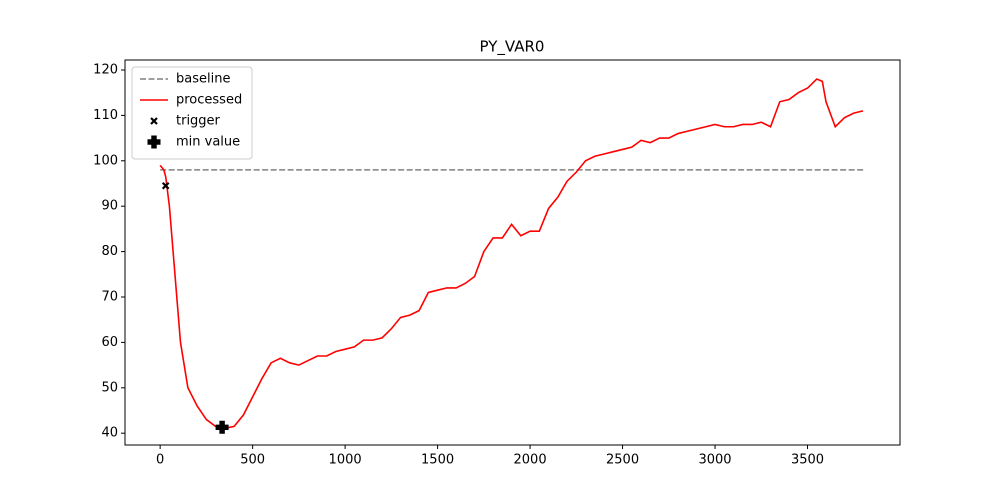 This screenshot has height=504, width=1000. I want to click on legend-box, so click(192, 113).